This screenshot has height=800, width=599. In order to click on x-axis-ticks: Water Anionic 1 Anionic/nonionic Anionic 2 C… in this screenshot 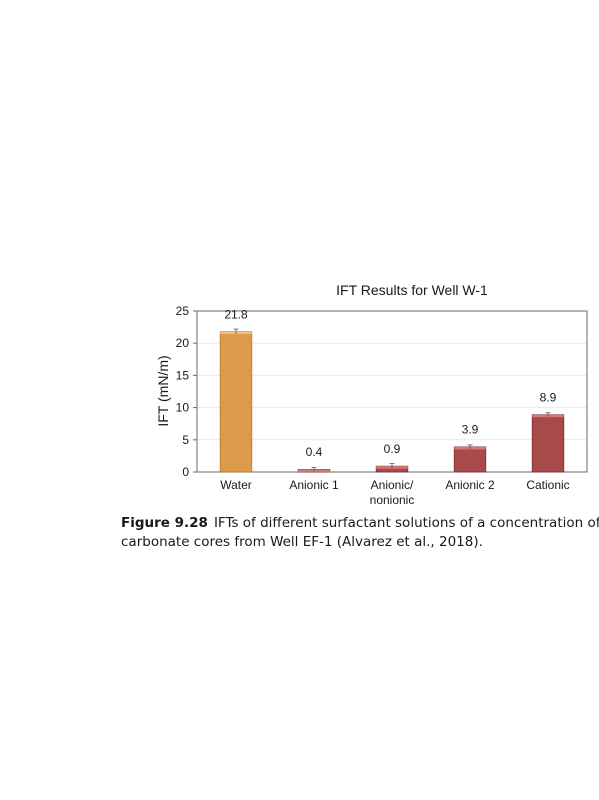, I will do `click(394, 492)`.